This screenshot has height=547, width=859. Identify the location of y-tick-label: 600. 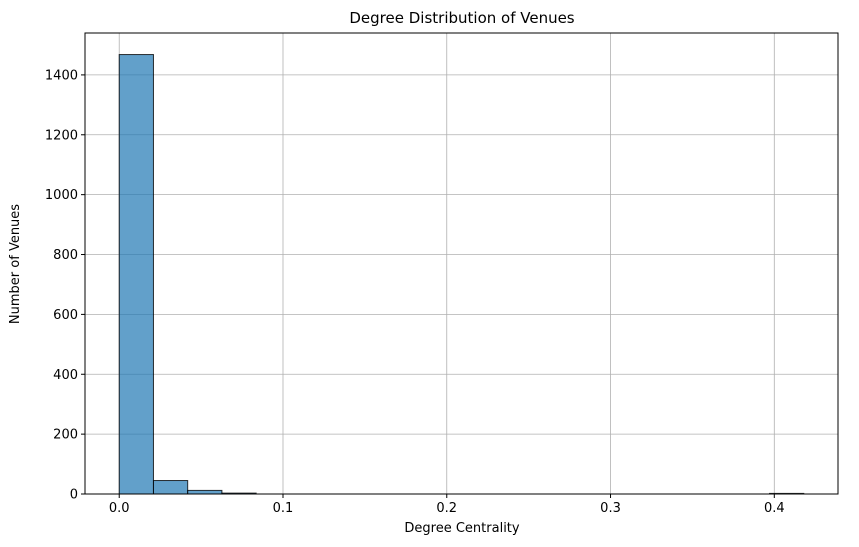
(65, 315).